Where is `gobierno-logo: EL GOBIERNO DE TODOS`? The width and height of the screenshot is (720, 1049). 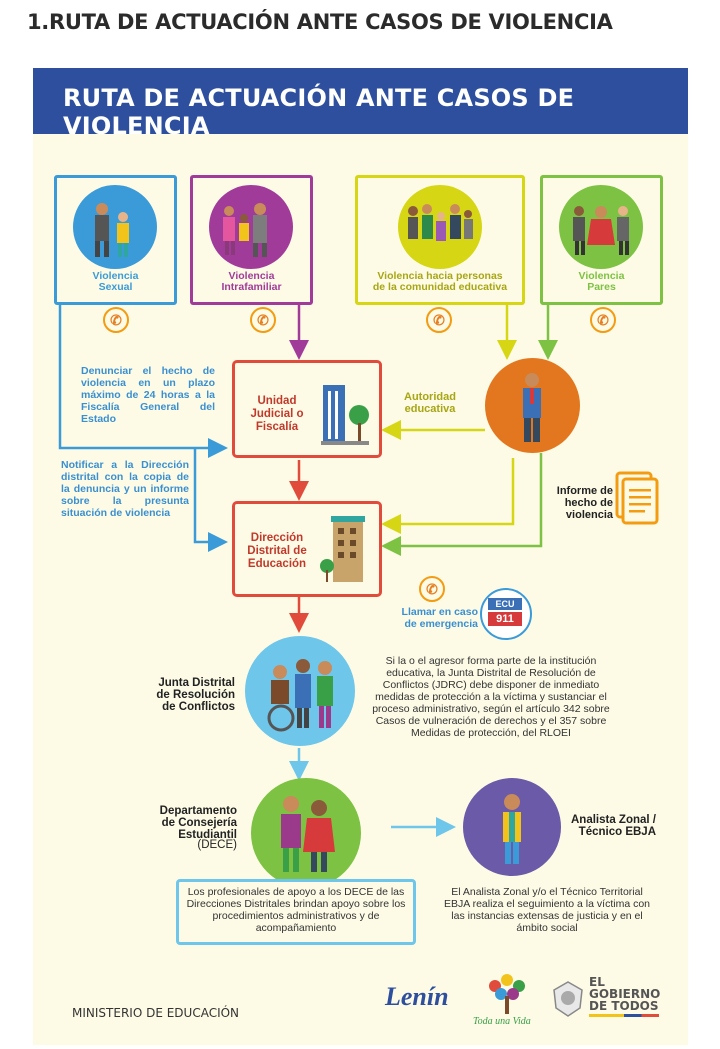 gobierno-logo: EL GOBIERNO DE TODOS is located at coordinates (624, 996).